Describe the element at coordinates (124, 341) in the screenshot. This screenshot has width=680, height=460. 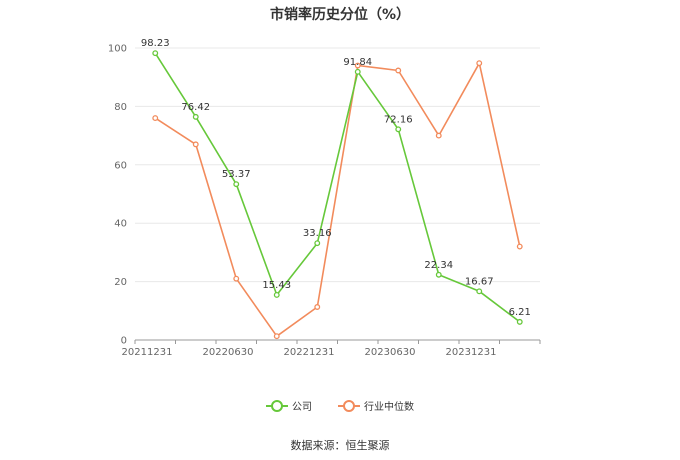
I see `y-tick-label-0: 0` at that location.